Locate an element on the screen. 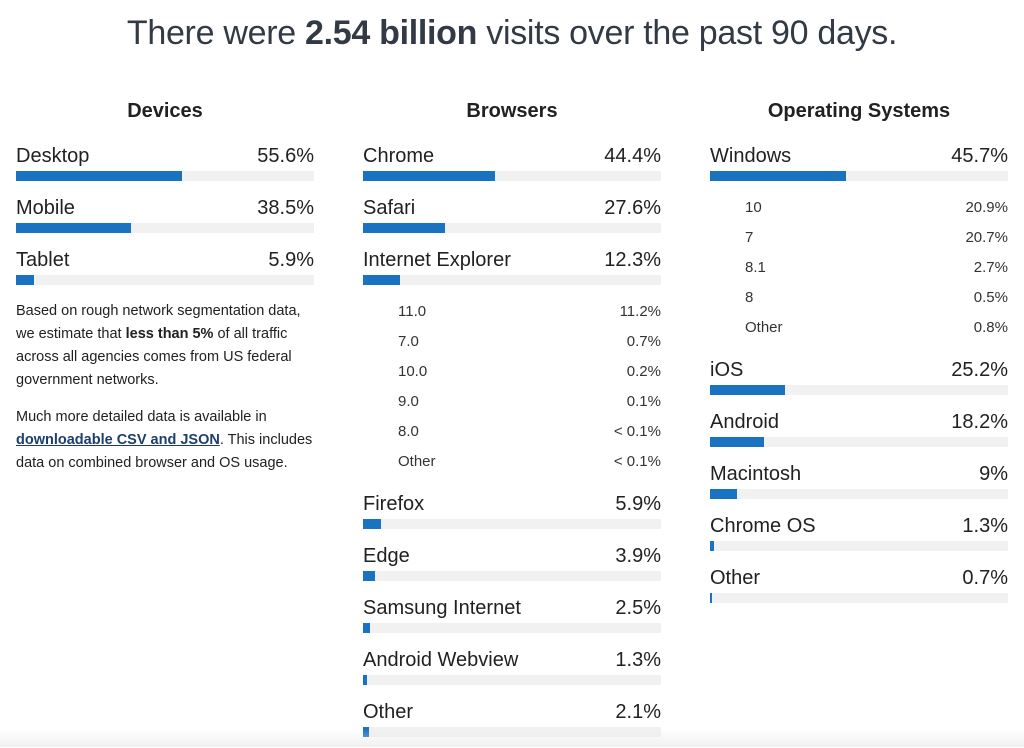  device-label: Desktop is located at coordinates (53, 156).